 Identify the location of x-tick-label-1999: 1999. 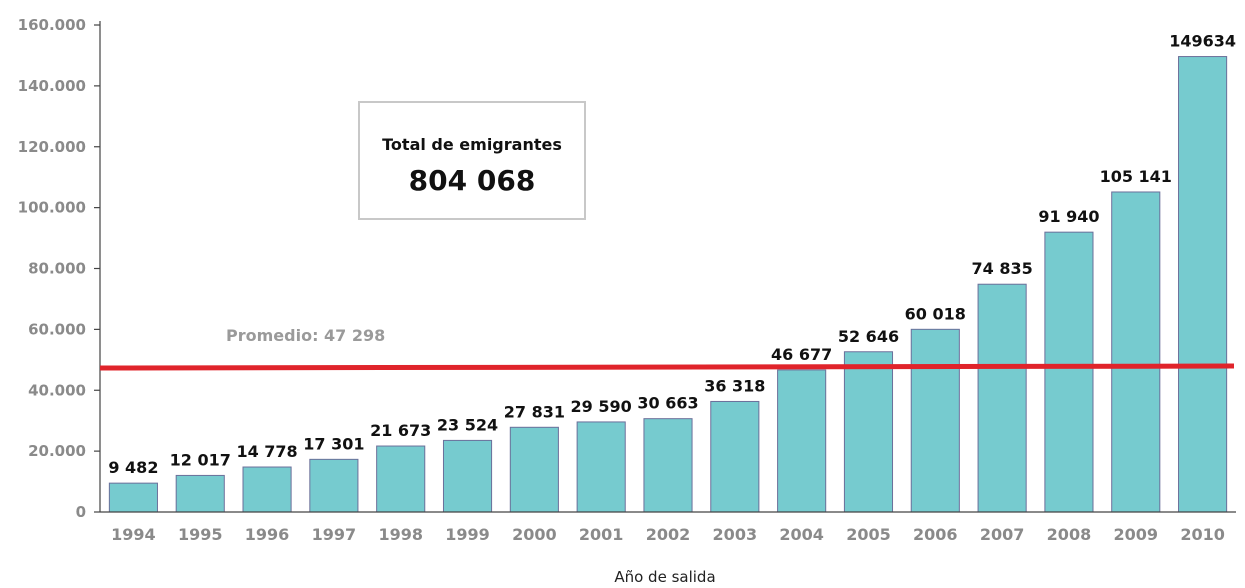
(467, 534).